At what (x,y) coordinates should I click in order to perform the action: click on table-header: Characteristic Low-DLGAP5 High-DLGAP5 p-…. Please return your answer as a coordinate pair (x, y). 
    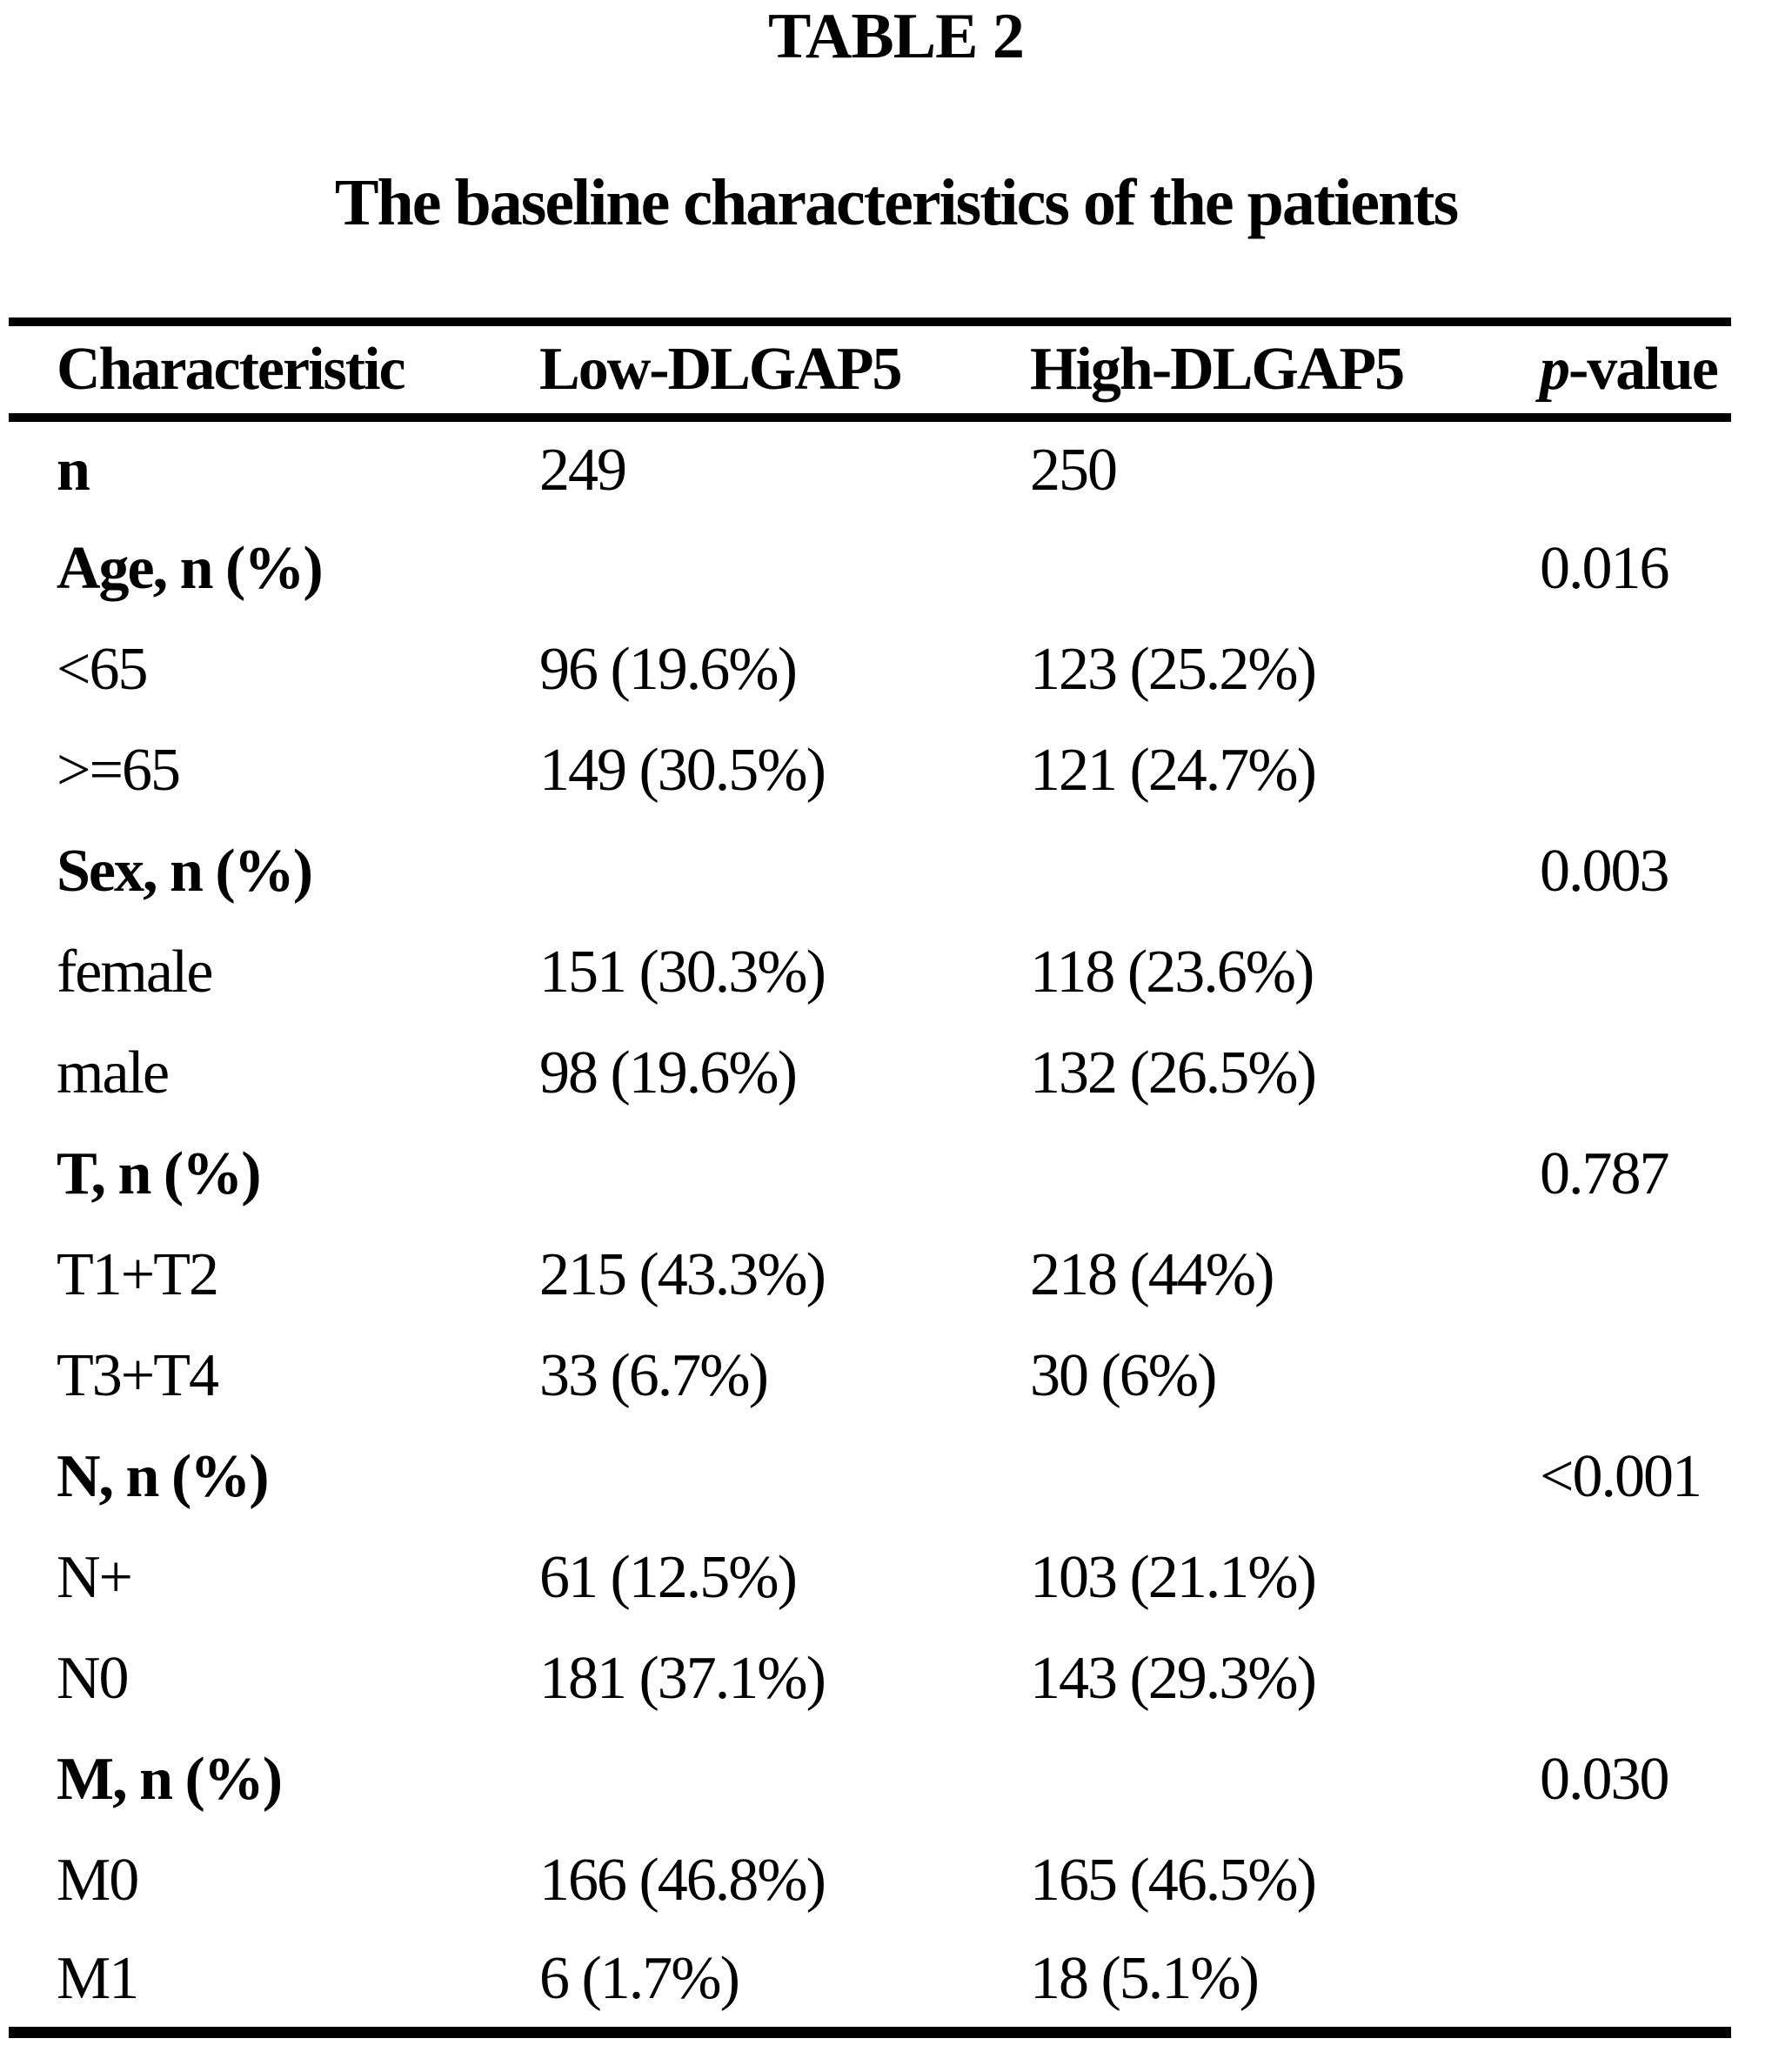
    Looking at the image, I should click on (870, 370).